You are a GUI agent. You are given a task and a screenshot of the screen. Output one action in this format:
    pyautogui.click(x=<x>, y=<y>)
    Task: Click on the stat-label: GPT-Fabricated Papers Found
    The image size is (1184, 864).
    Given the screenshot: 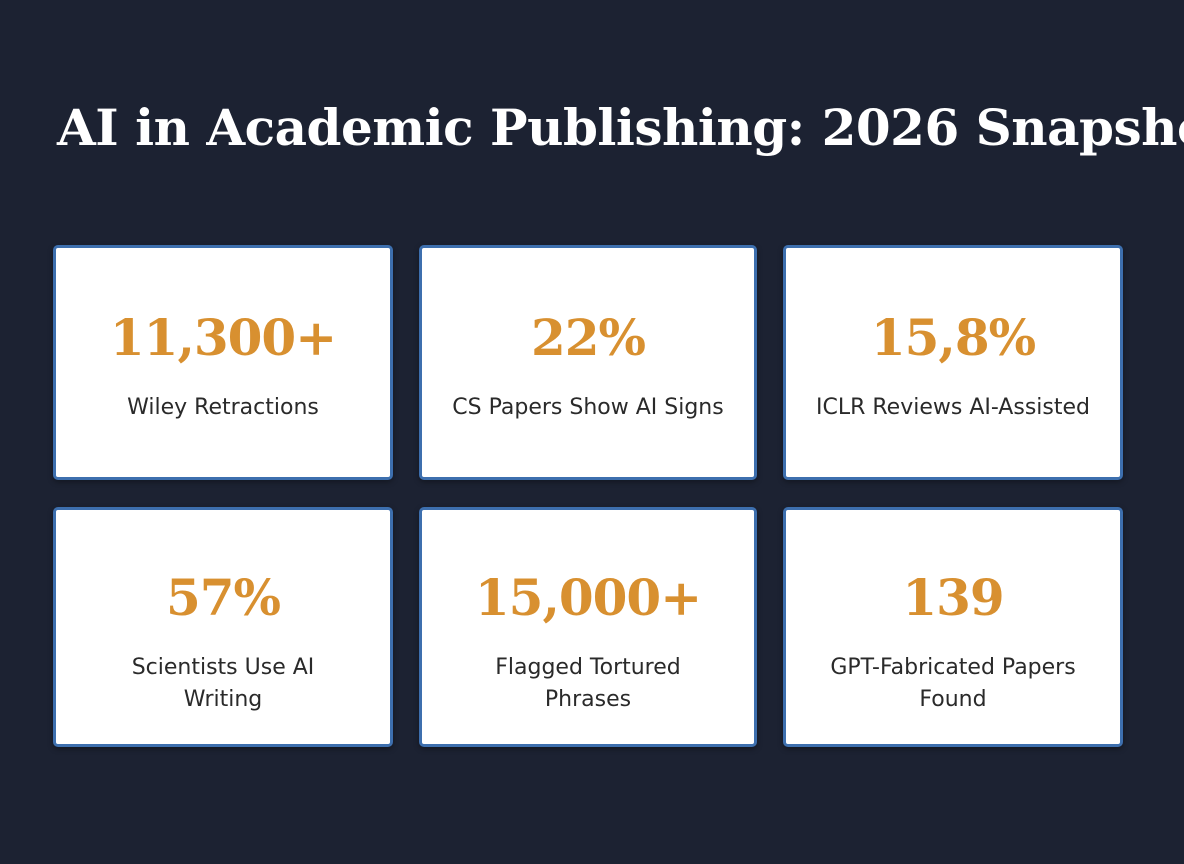 What is the action you would take?
    pyautogui.click(x=953, y=683)
    